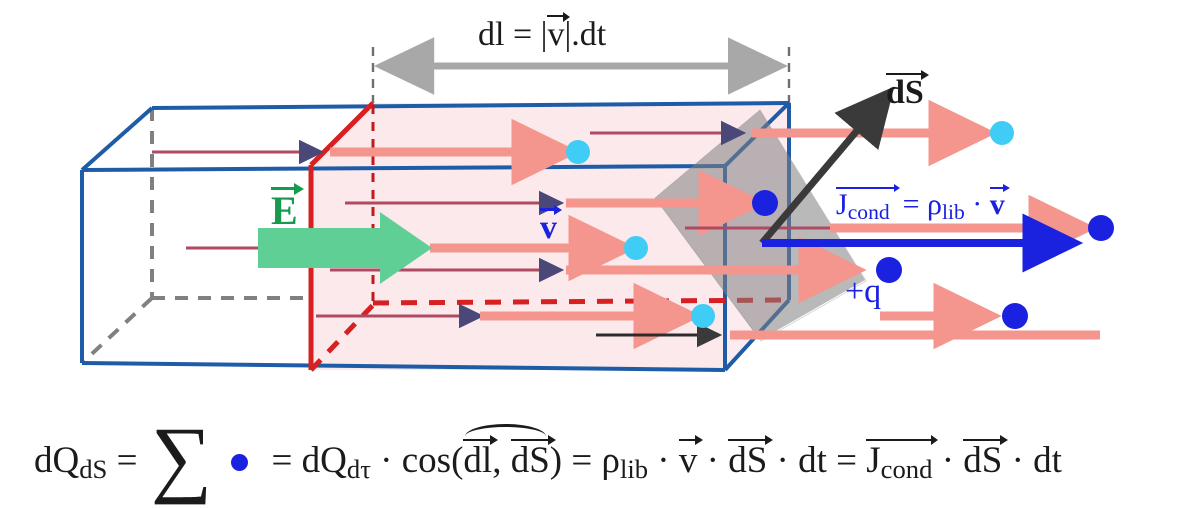 The height and width of the screenshot is (508, 1196). I want to click on eq-dS-vector-1: dS, so click(533, 456).